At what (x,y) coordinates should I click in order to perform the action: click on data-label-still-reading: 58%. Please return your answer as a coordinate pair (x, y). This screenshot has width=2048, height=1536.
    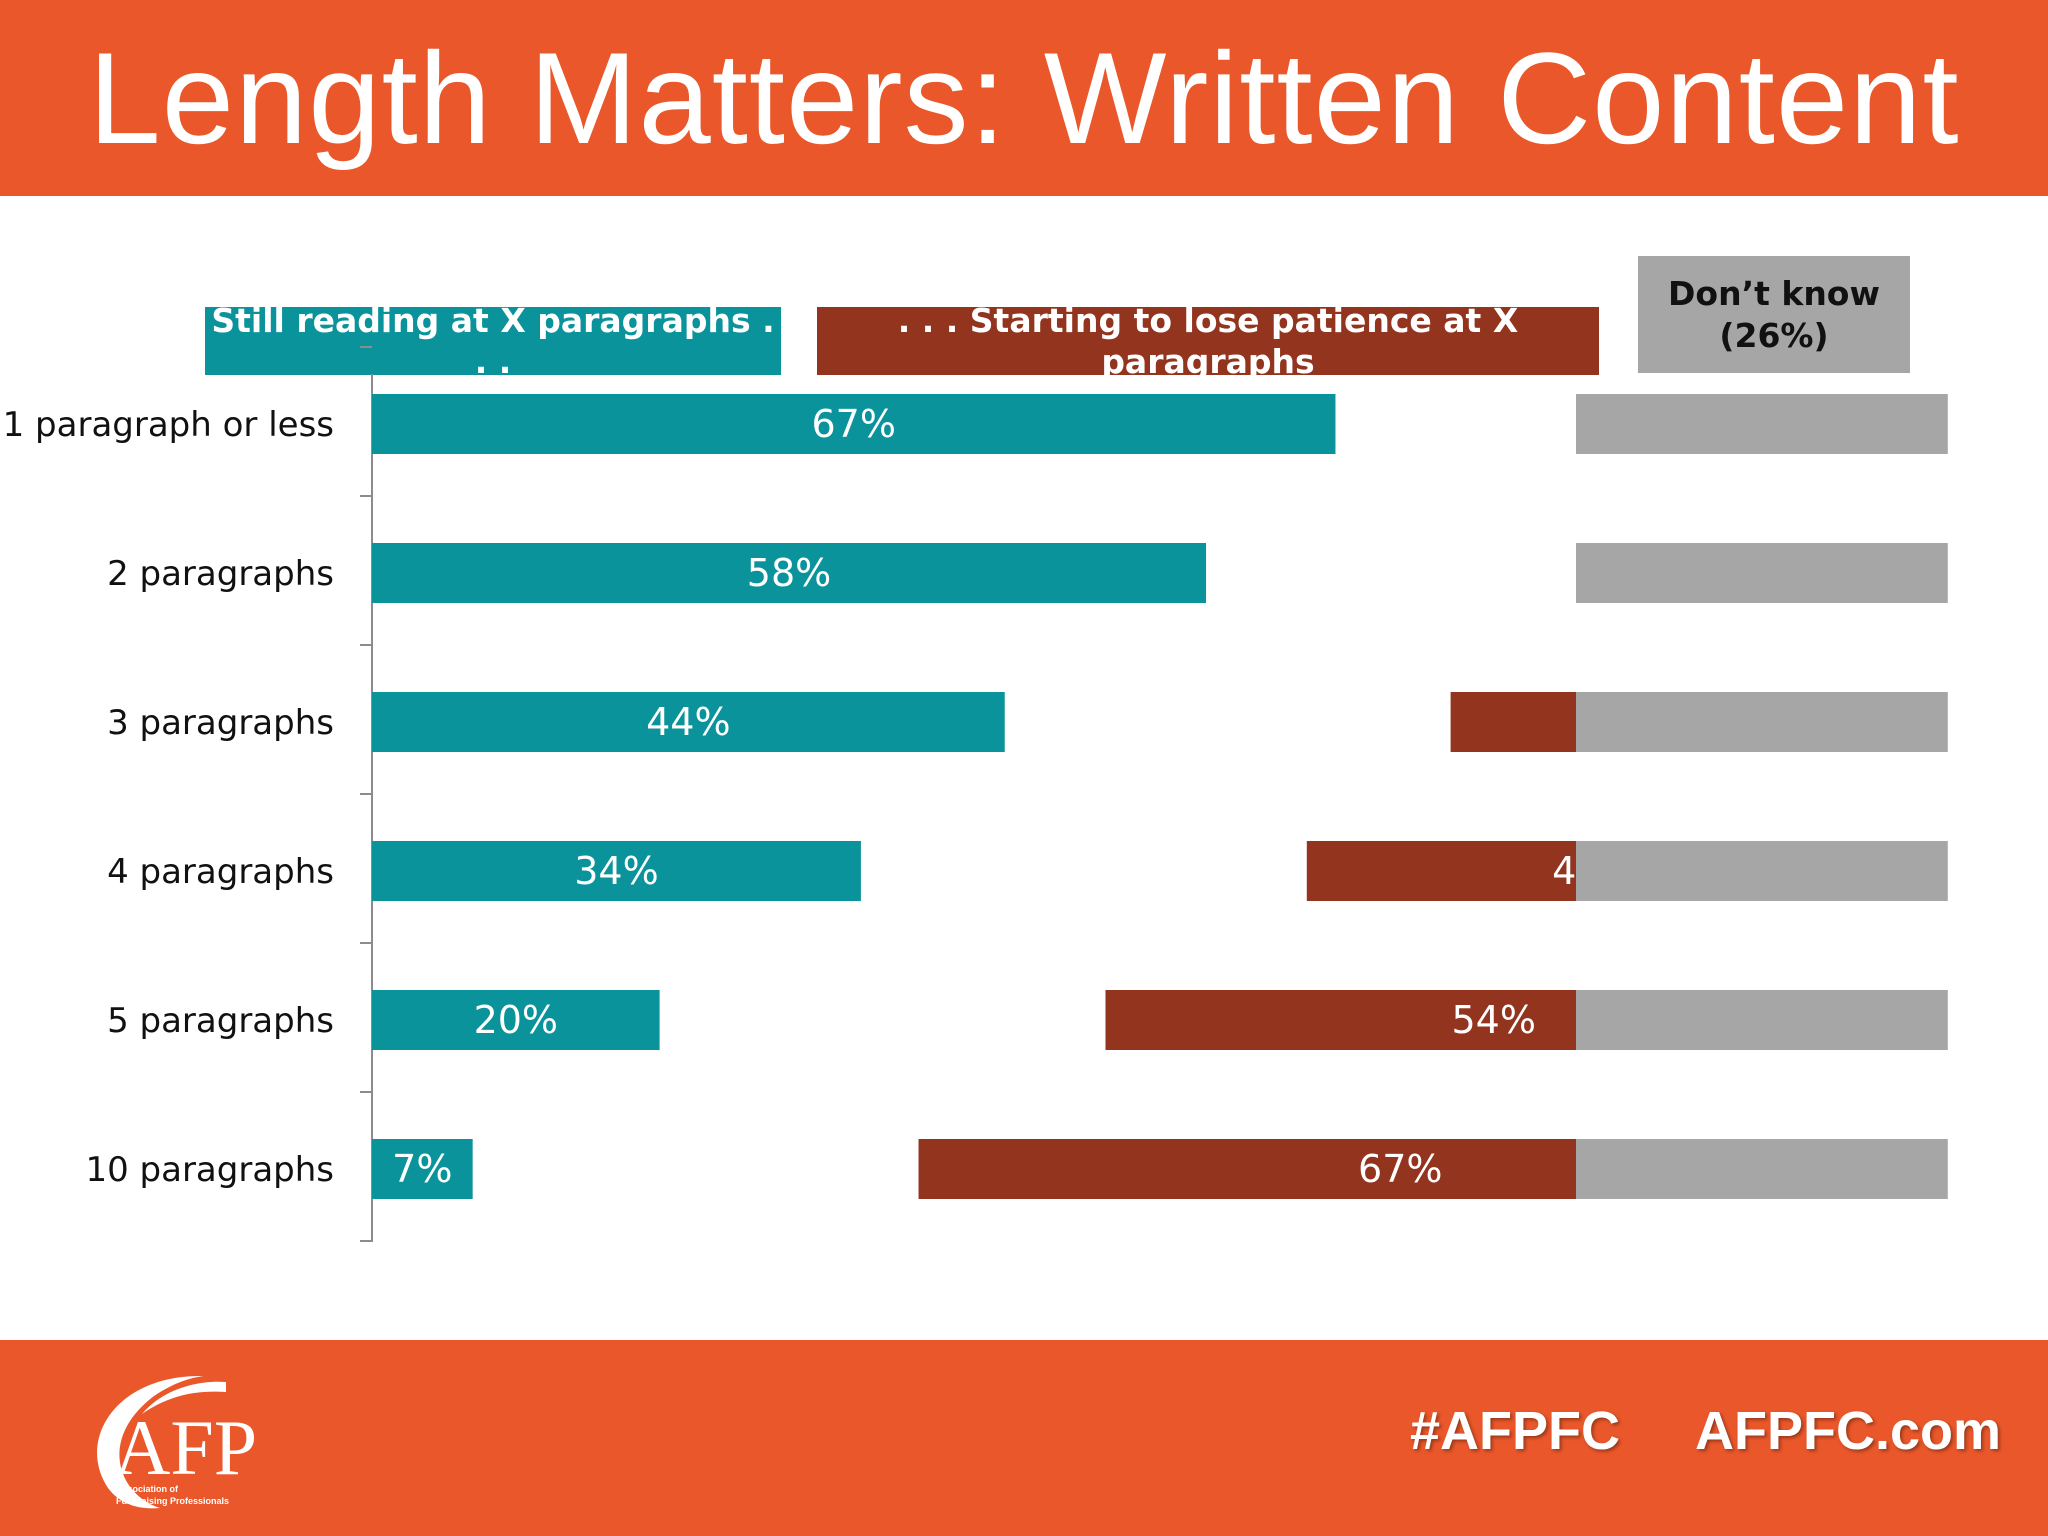
    Looking at the image, I should click on (789, 573).